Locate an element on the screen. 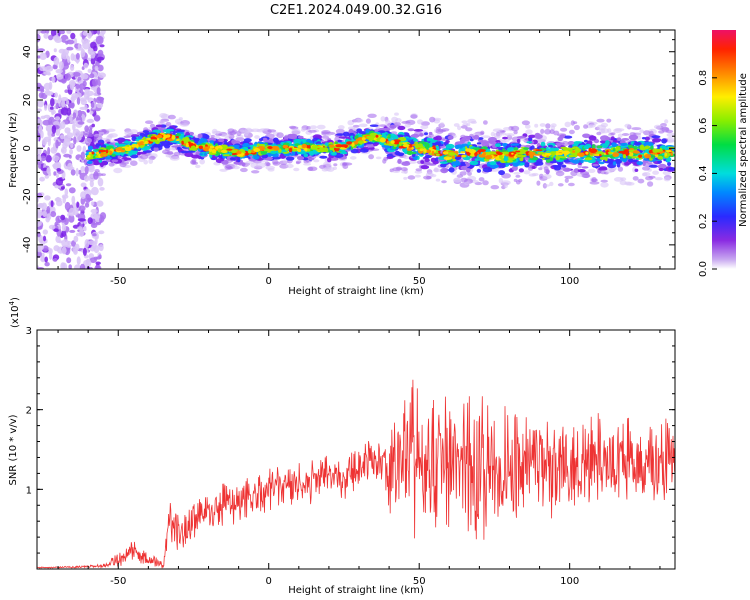 Image resolution: width=750 pixels, height=600 pixels. spectrogram-y-tick-label: 0 is located at coordinates (27, 148).